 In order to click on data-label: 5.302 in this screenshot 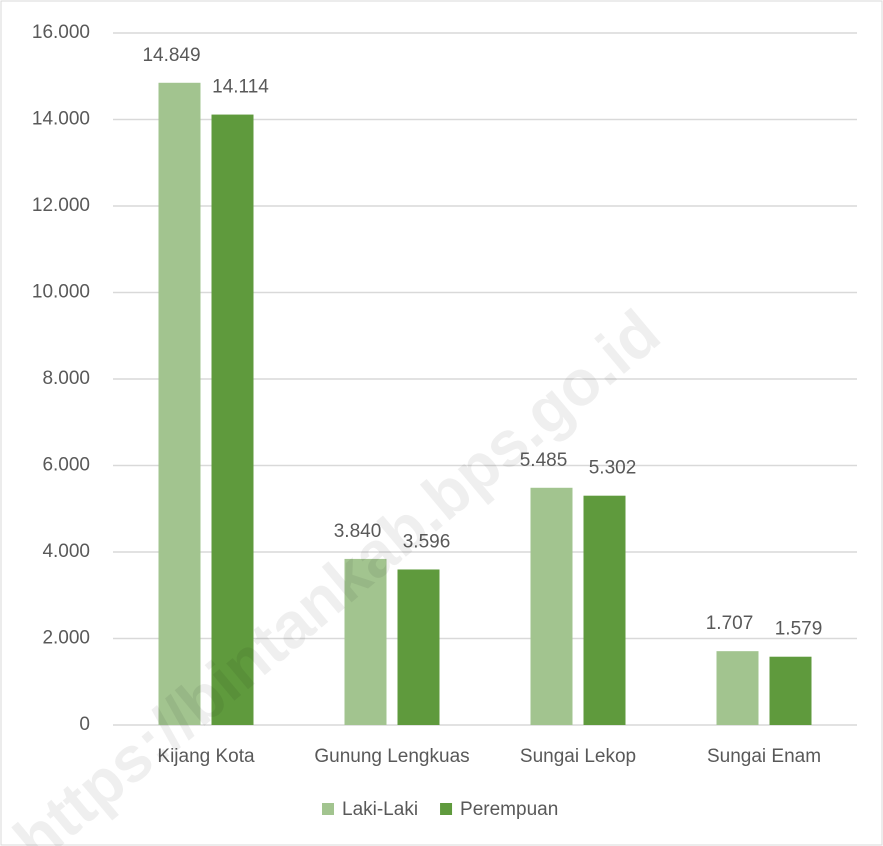, I will do `click(613, 468)`.